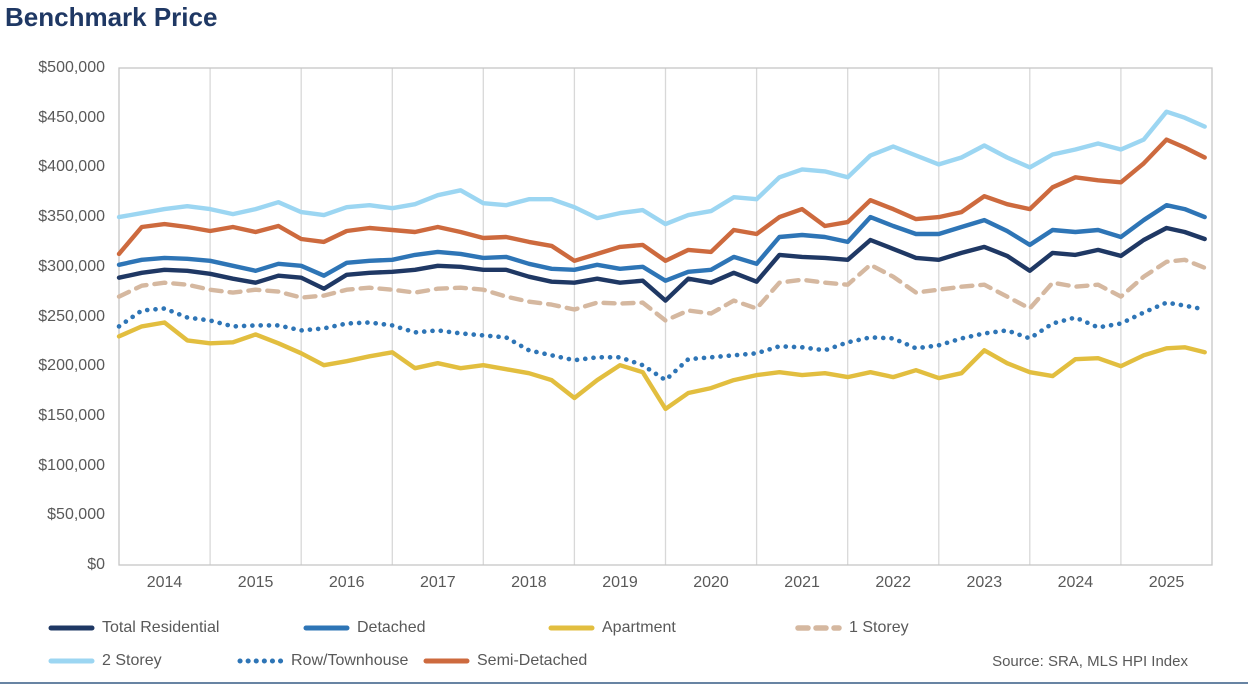 The image size is (1248, 688). What do you see at coordinates (71, 415) in the screenshot?
I see `y-tick-label: $150,000` at bounding box center [71, 415].